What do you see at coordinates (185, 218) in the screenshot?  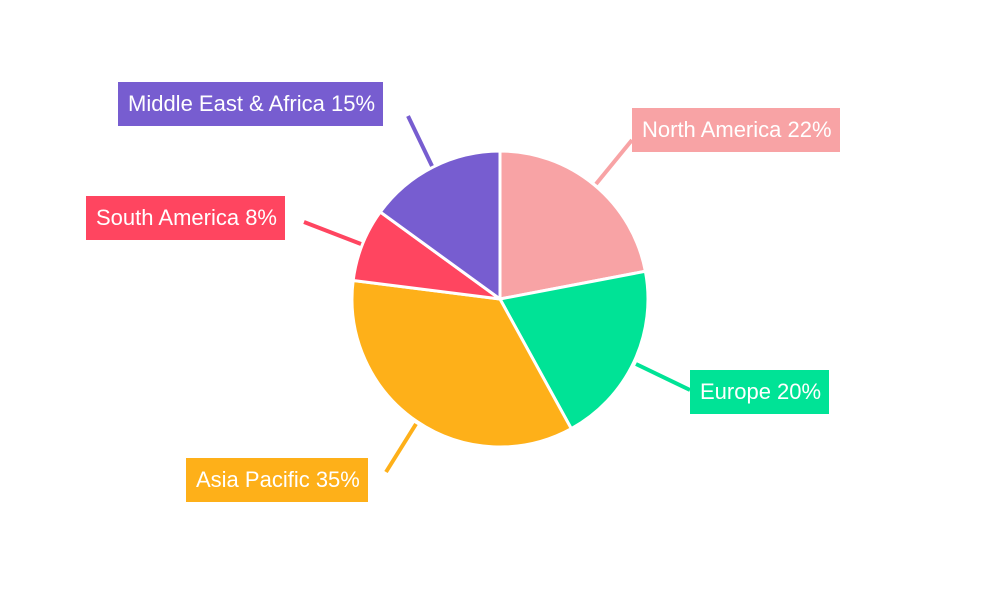 I see `data-label: South America 8%` at bounding box center [185, 218].